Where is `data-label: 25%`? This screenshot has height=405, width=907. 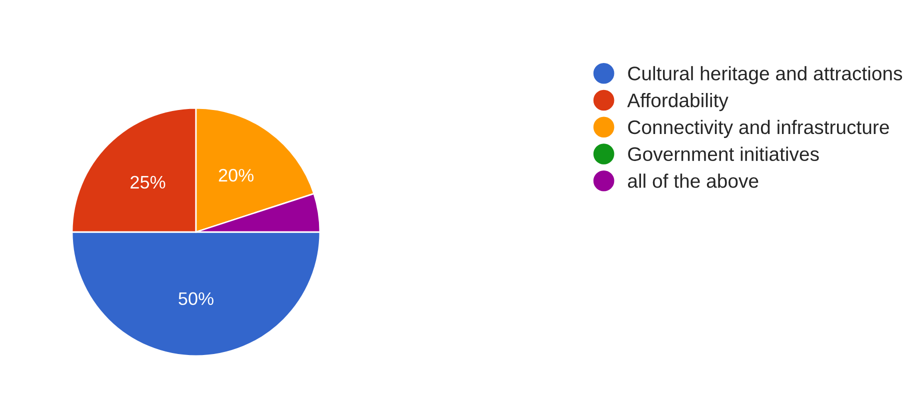
data-label: 25% is located at coordinates (148, 182).